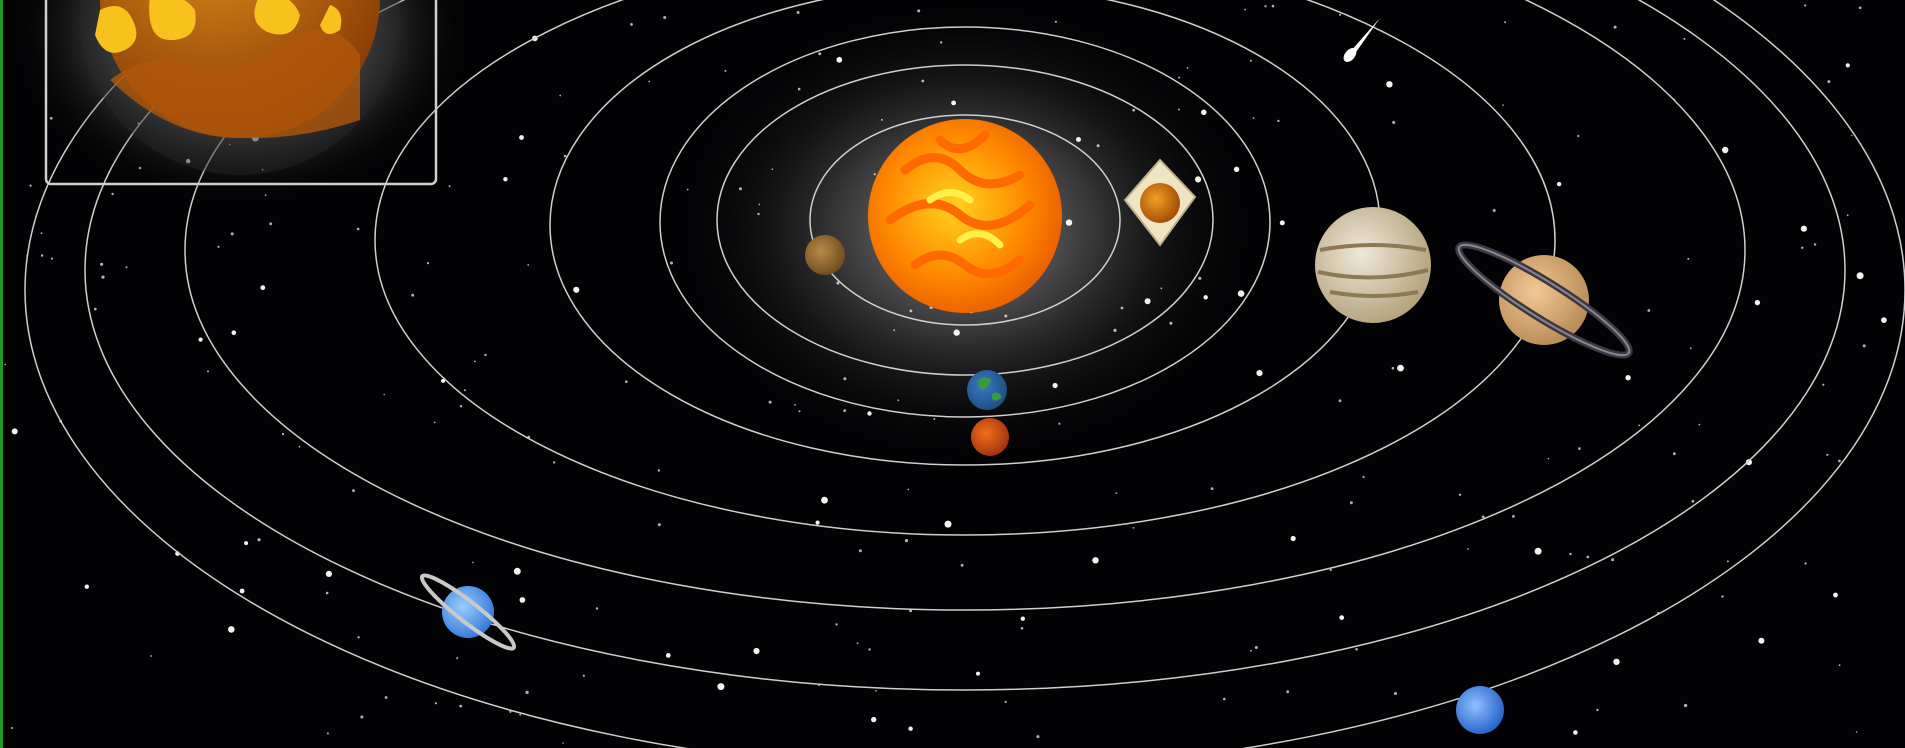 This screenshot has height=748, width=1905. Describe the element at coordinates (468, 611) in the screenshot. I see `planet-uranus` at that location.